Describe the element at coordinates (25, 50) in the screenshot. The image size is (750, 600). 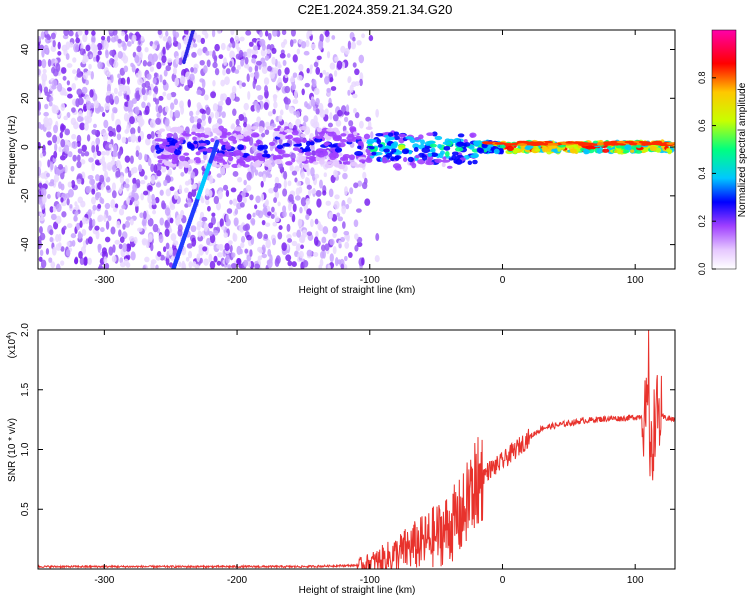
I see `y-tick-label: 40` at that location.